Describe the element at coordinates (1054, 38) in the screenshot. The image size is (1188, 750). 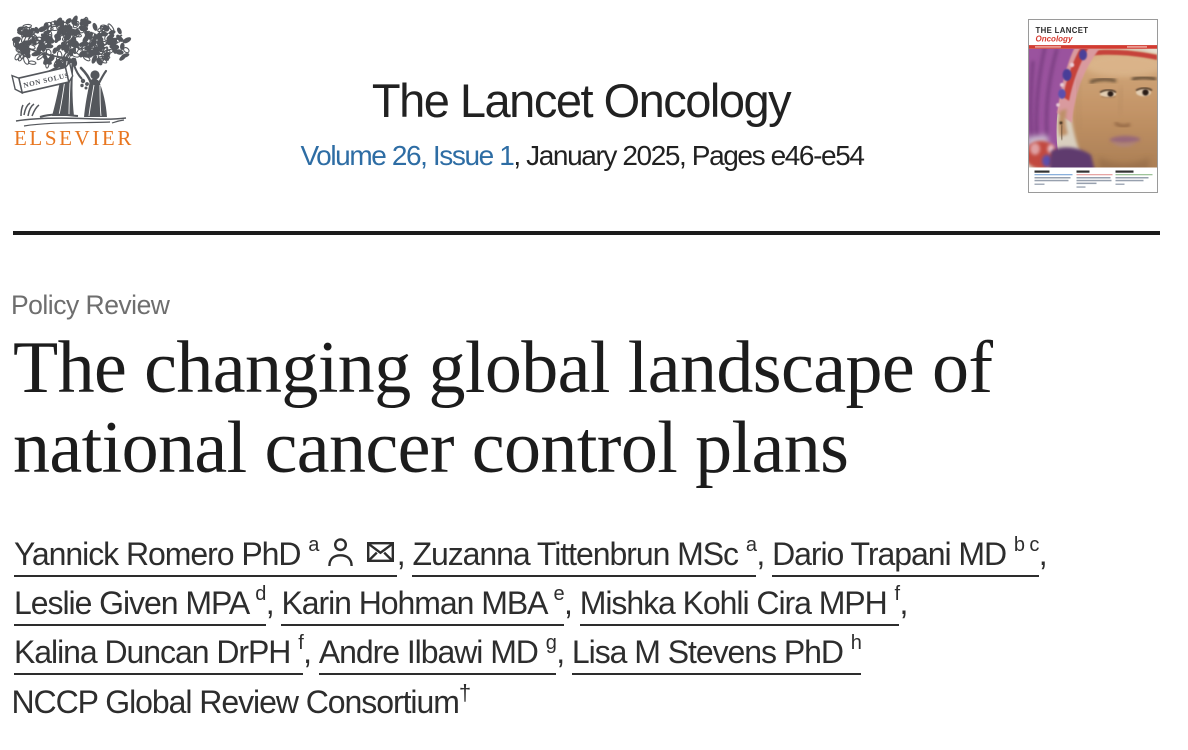
I see `svg-text: Oncology` at that location.